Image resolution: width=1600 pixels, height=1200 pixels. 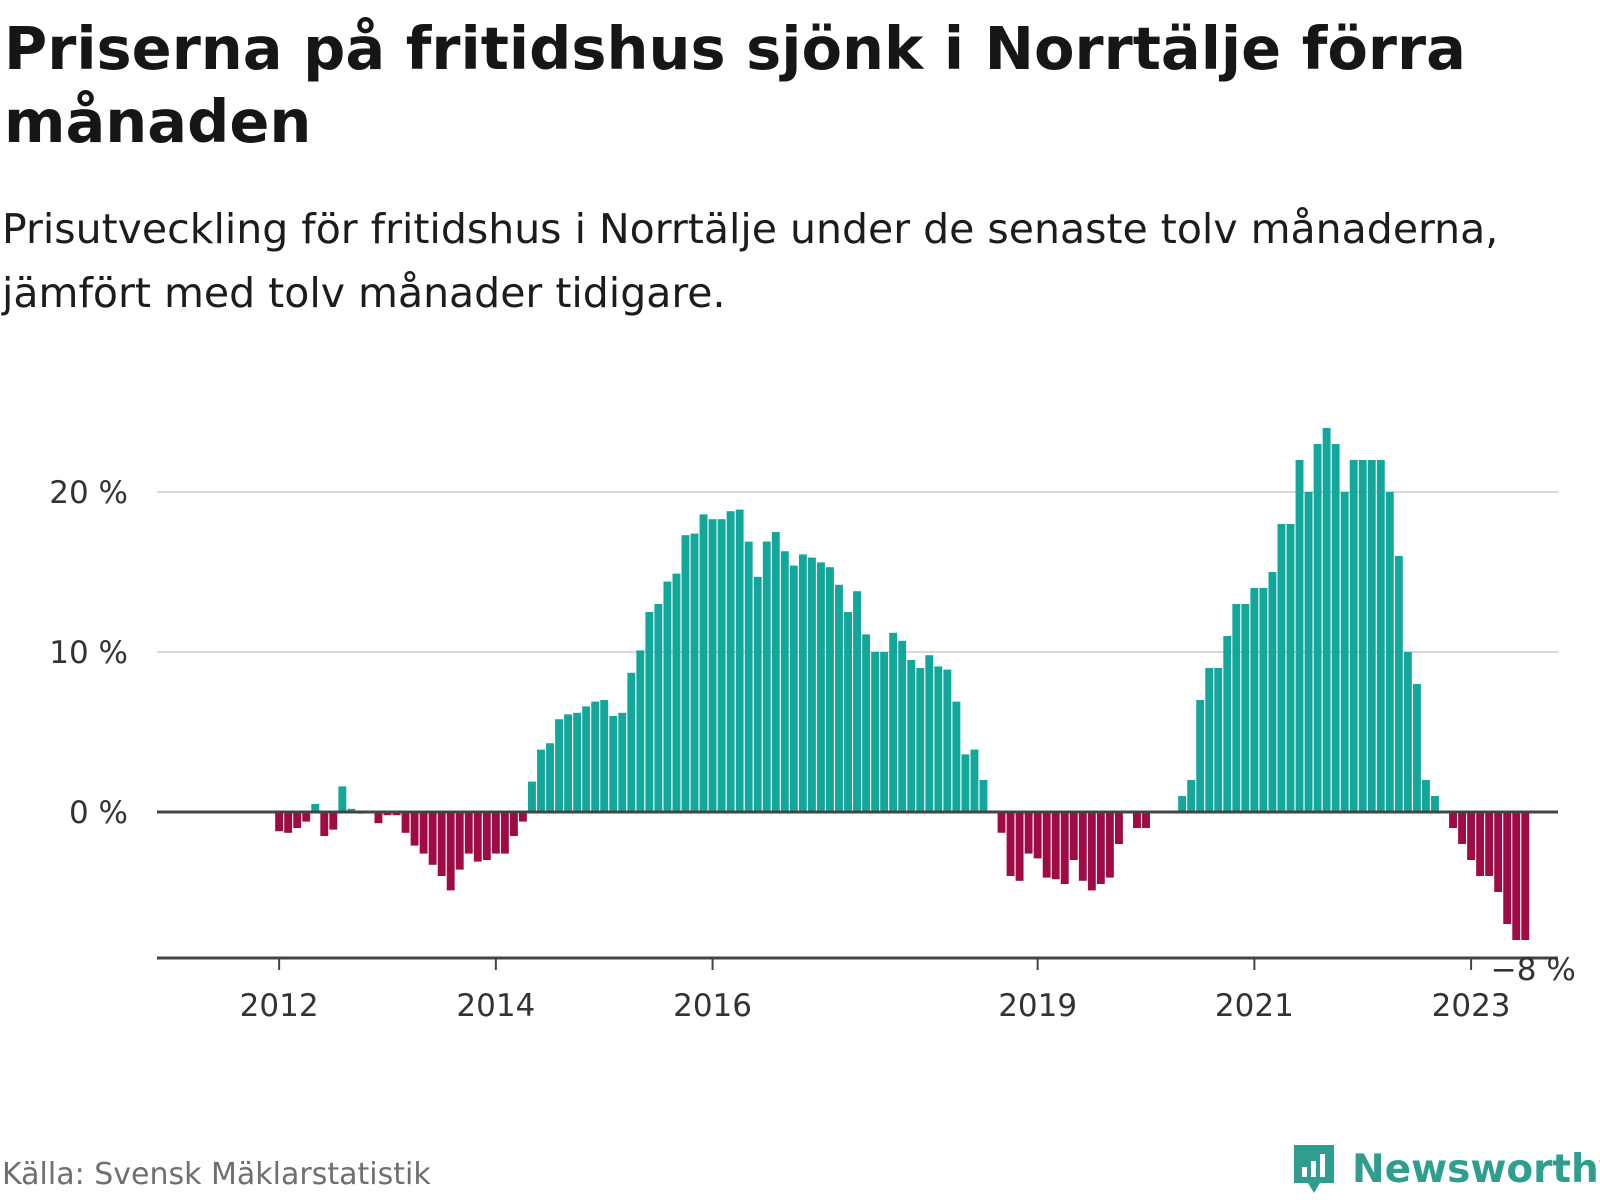 What do you see at coordinates (1037, 1006) in the screenshot?
I see `x-tick-label: 2019` at bounding box center [1037, 1006].